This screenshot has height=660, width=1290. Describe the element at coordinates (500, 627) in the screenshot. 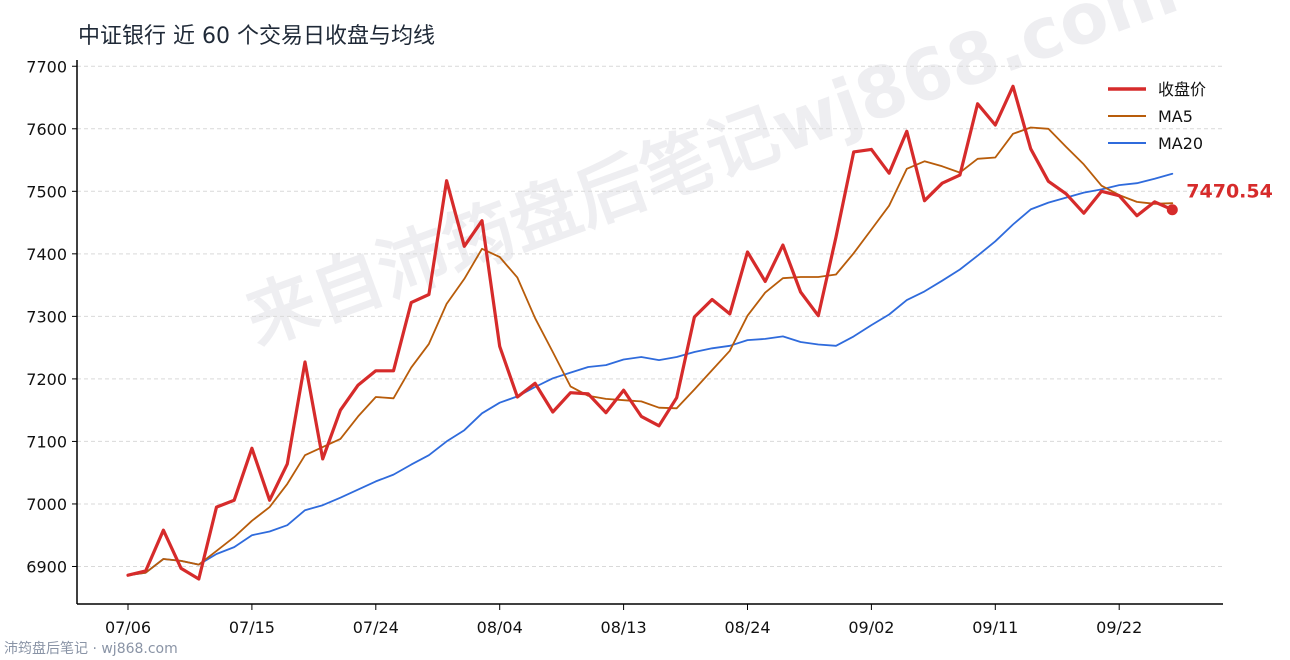

I see `x-tick-label: 08/04` at that location.